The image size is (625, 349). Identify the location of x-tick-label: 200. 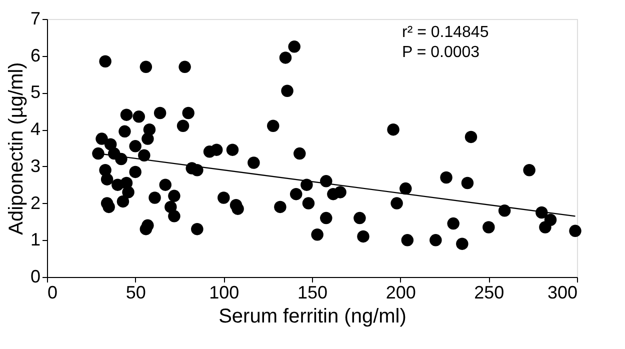
(401, 292).